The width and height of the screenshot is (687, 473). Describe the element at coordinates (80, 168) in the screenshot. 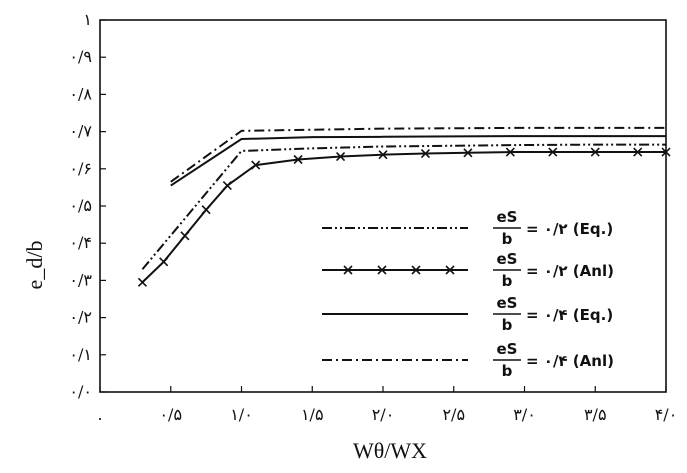

I see `y-tick-label: ۰/۶` at that location.